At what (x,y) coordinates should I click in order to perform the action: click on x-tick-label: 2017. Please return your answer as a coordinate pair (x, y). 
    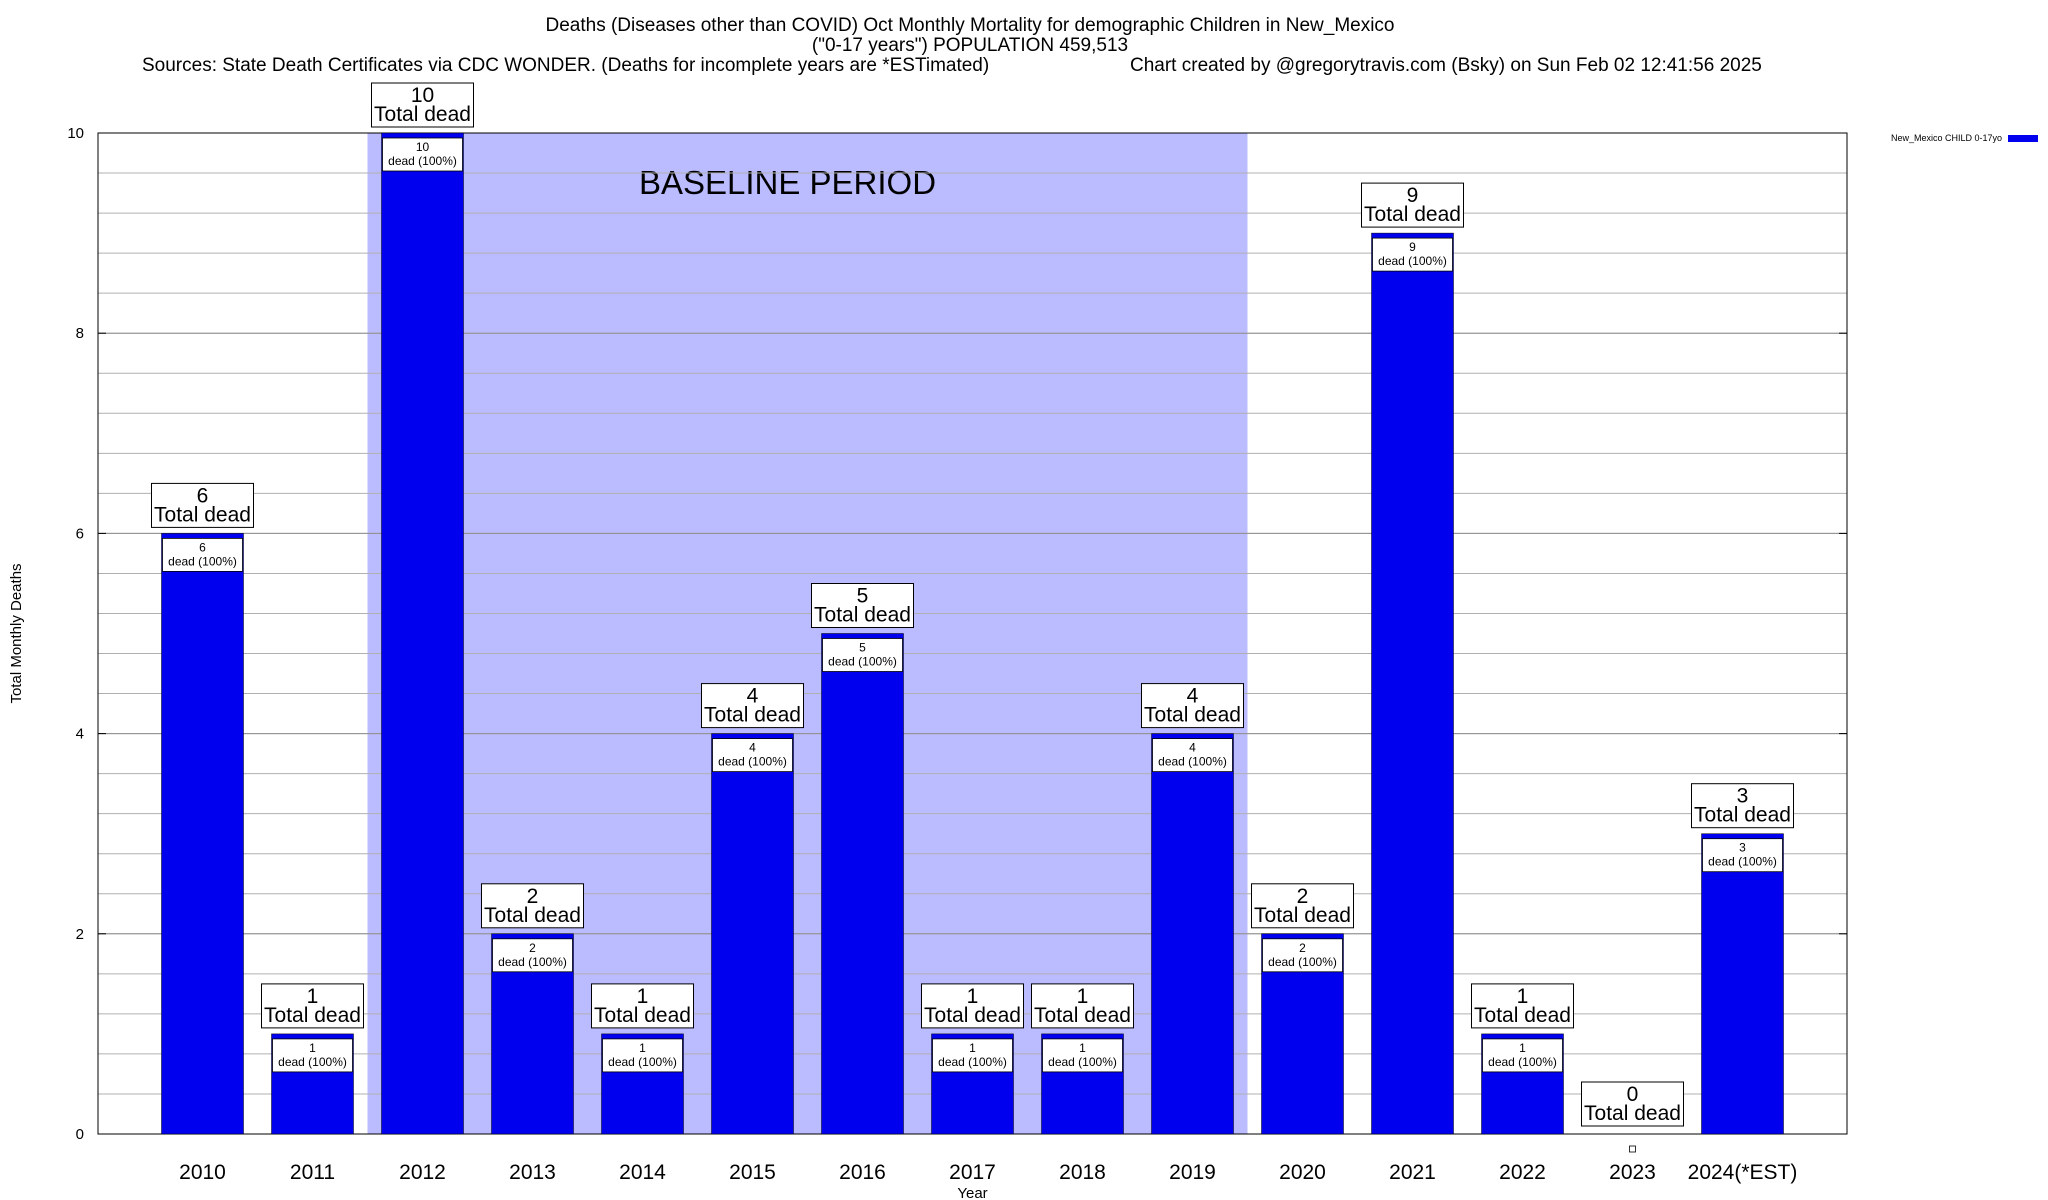
    Looking at the image, I should click on (972, 1172).